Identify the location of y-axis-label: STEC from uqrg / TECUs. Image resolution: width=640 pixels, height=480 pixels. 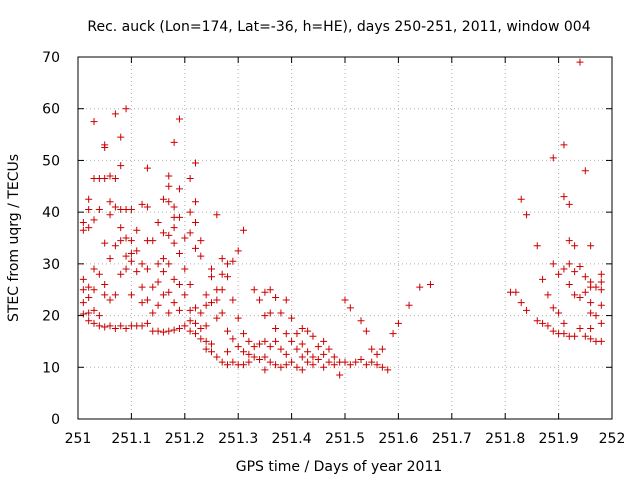
(14, 238).